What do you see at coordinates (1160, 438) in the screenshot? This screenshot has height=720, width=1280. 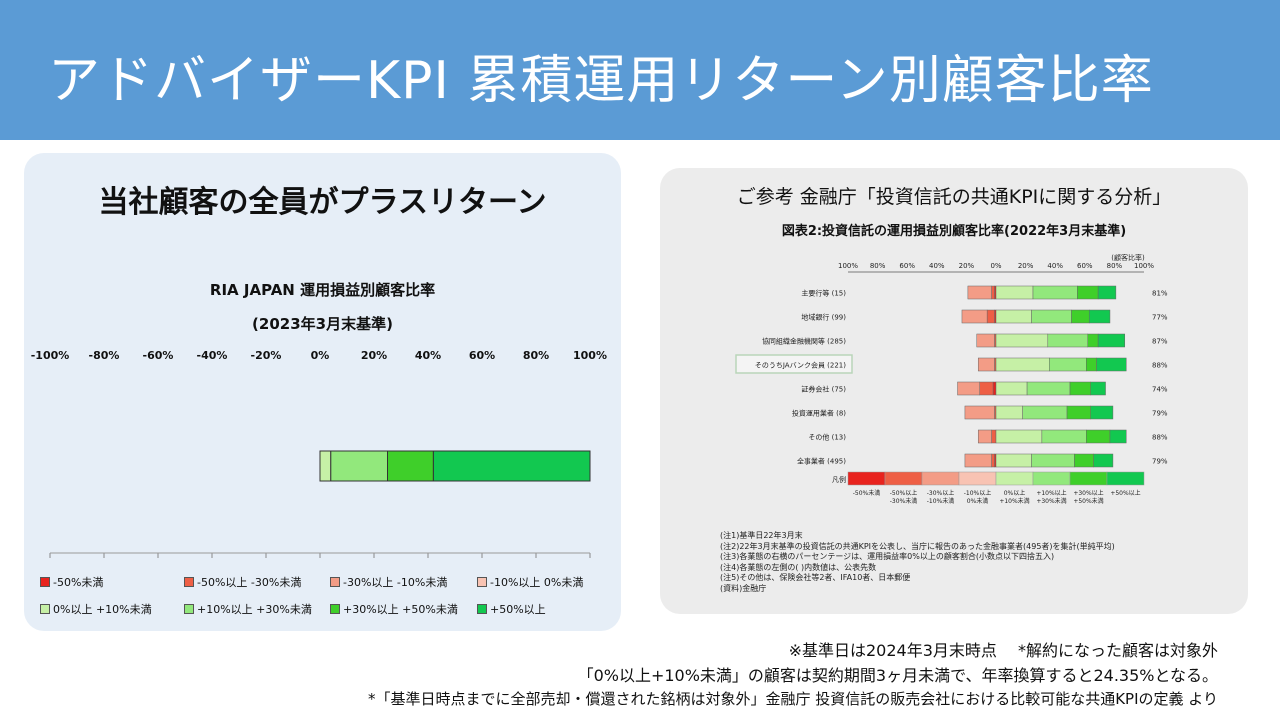 I see `share-label: 88%` at bounding box center [1160, 438].